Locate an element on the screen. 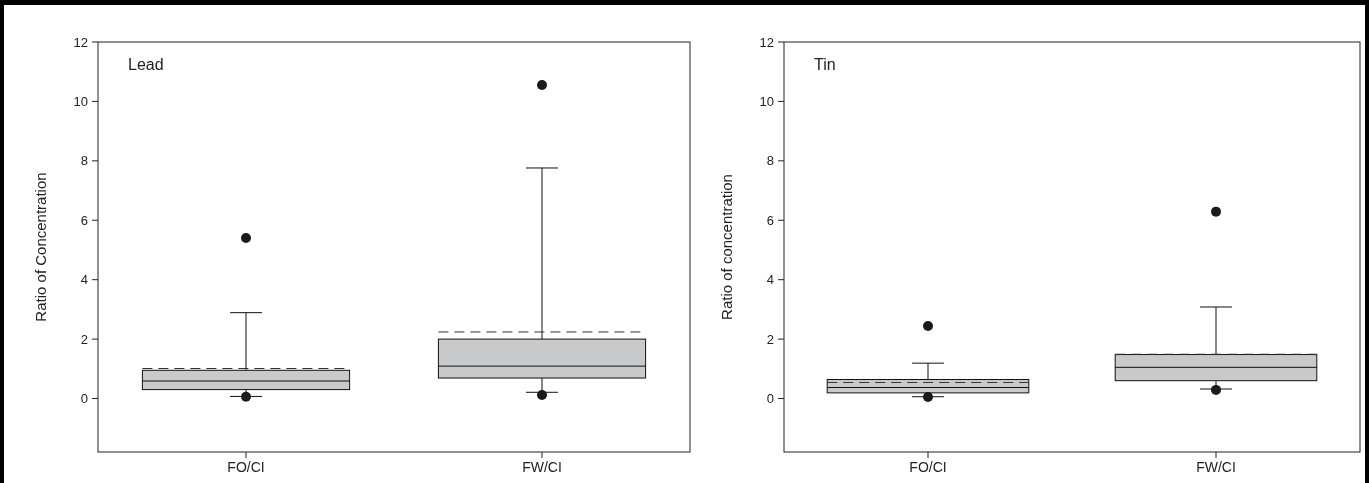 The height and width of the screenshot is (483, 1369). y-axis-title: Ratio of concentration is located at coordinates (726, 247).